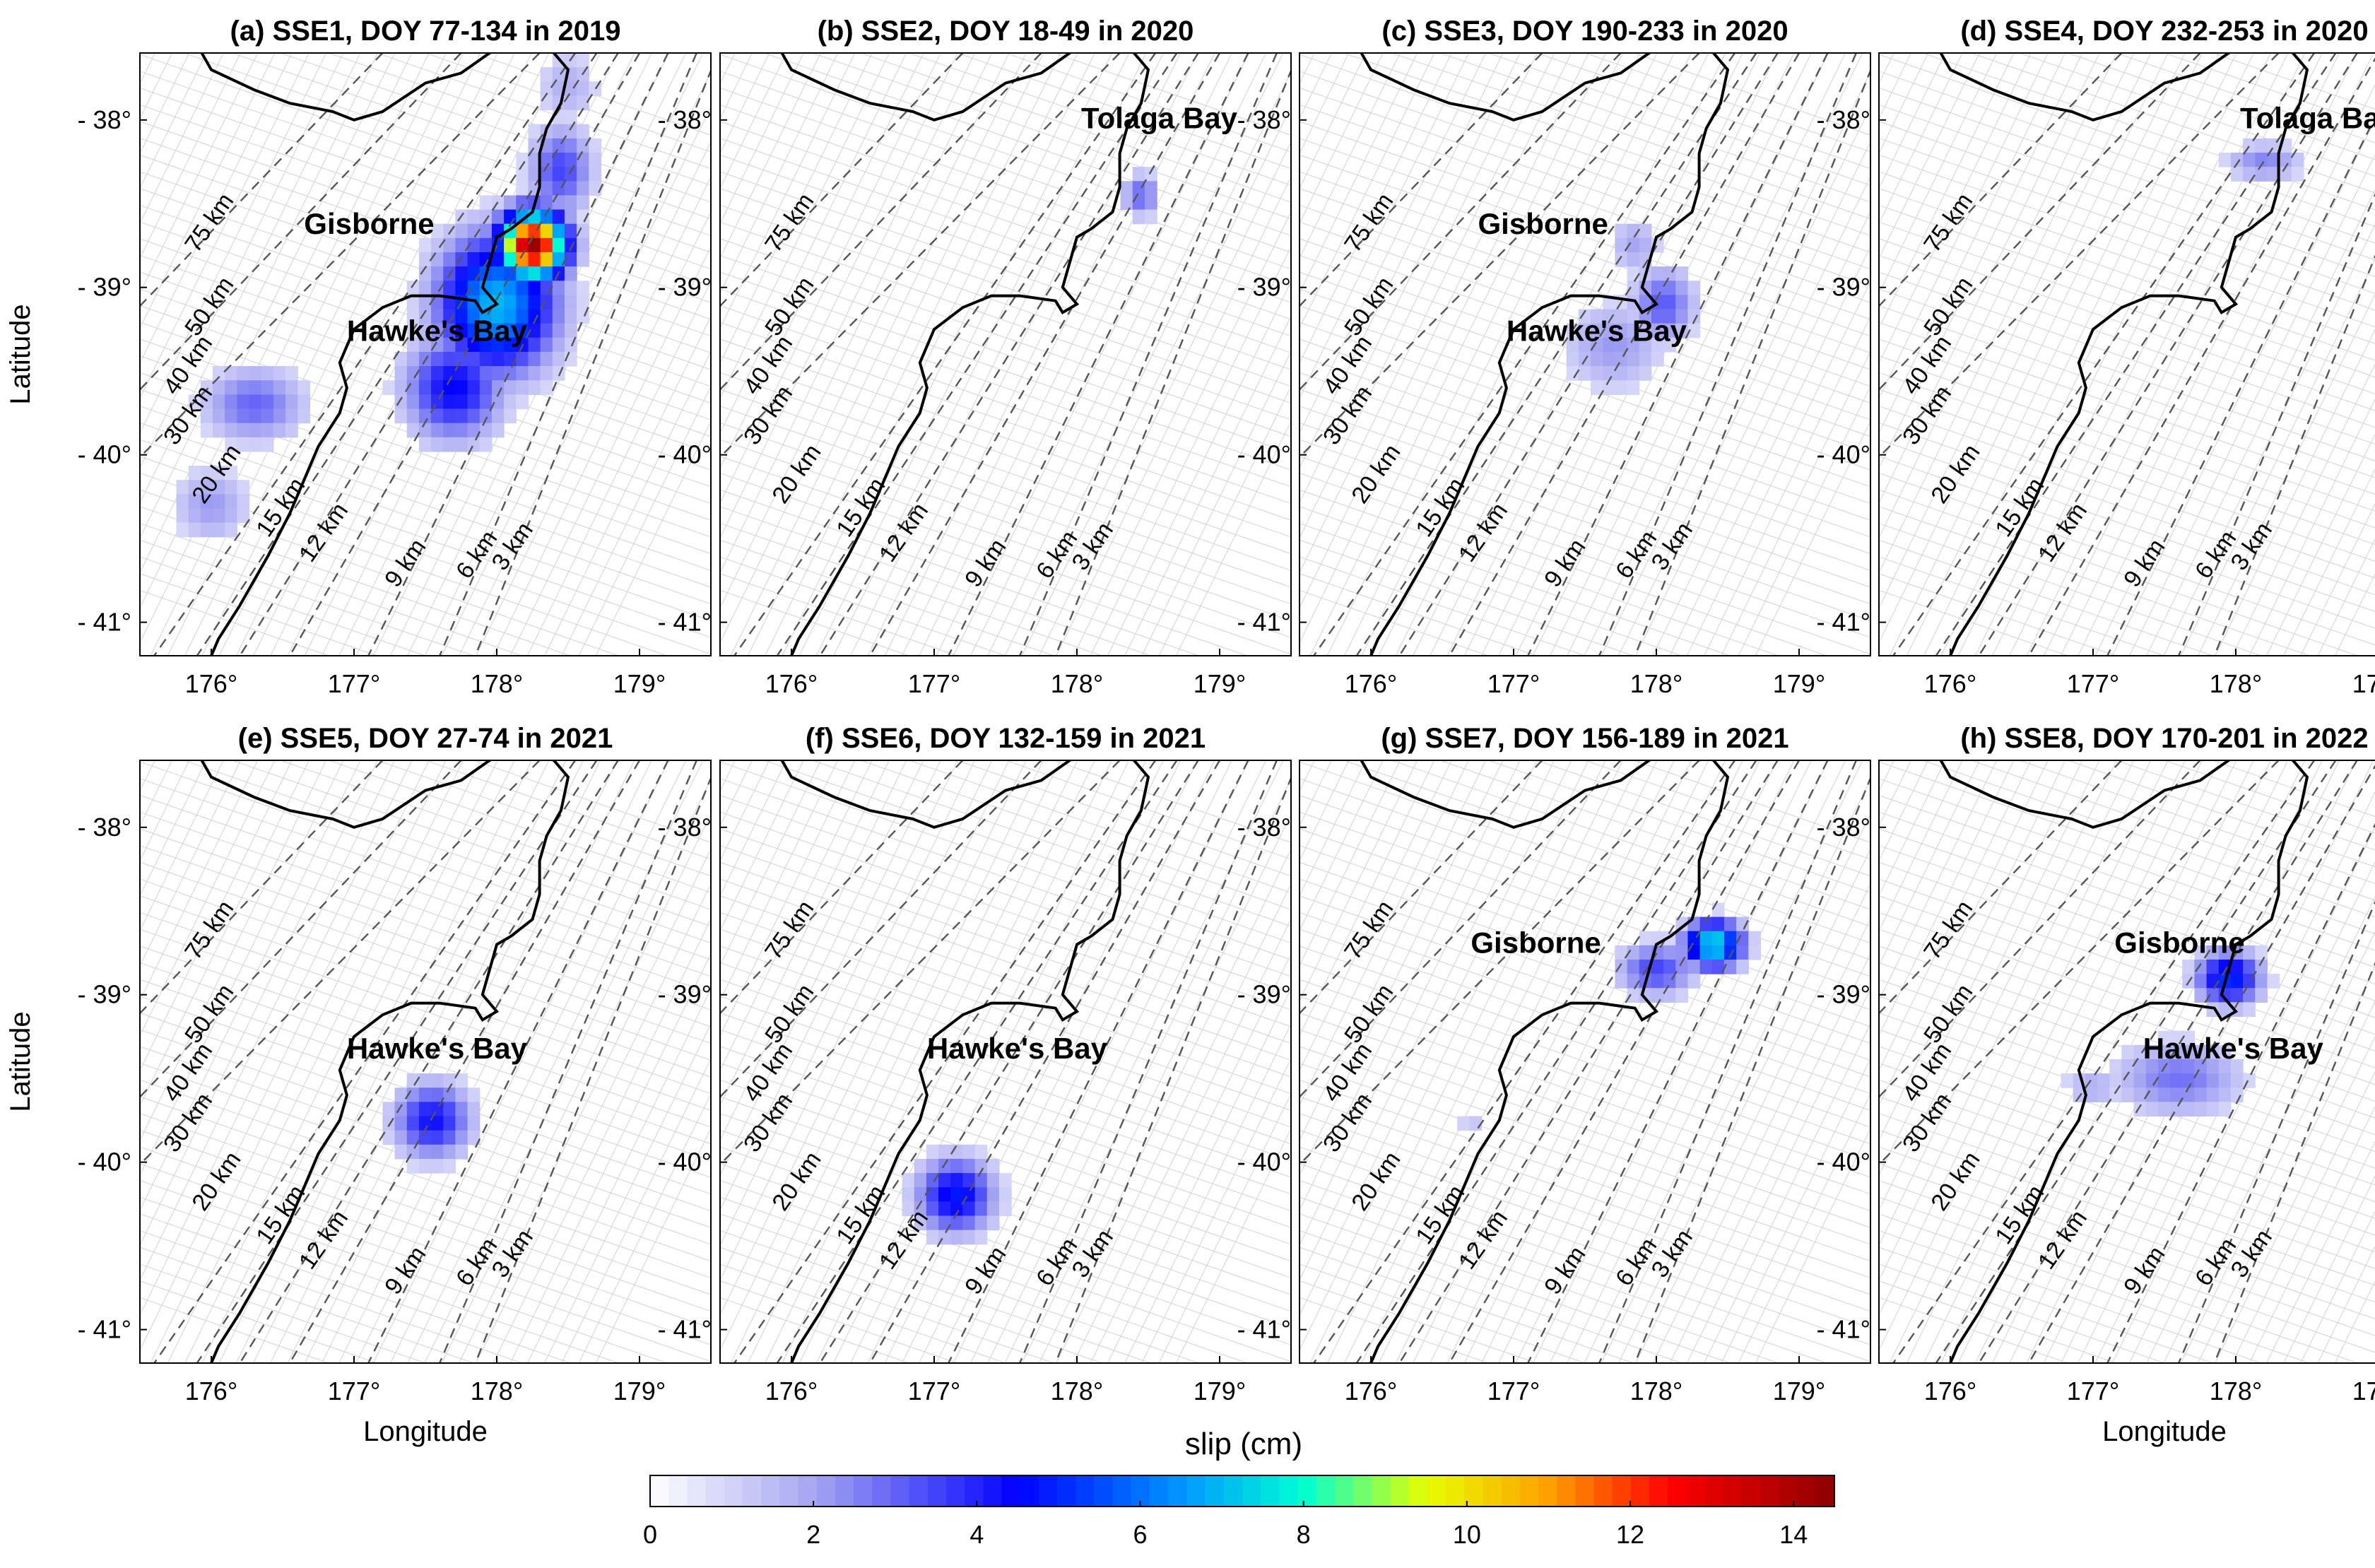 The width and height of the screenshot is (2375, 1568). What do you see at coordinates (1264, 119) in the screenshot?
I see `y-tick-label: - 38°` at bounding box center [1264, 119].